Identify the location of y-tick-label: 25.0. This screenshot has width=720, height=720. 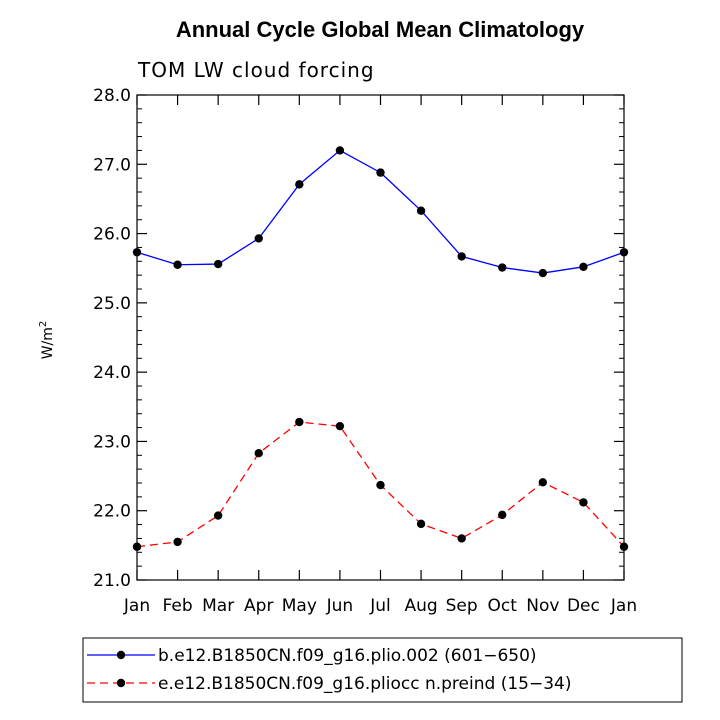
(112, 304).